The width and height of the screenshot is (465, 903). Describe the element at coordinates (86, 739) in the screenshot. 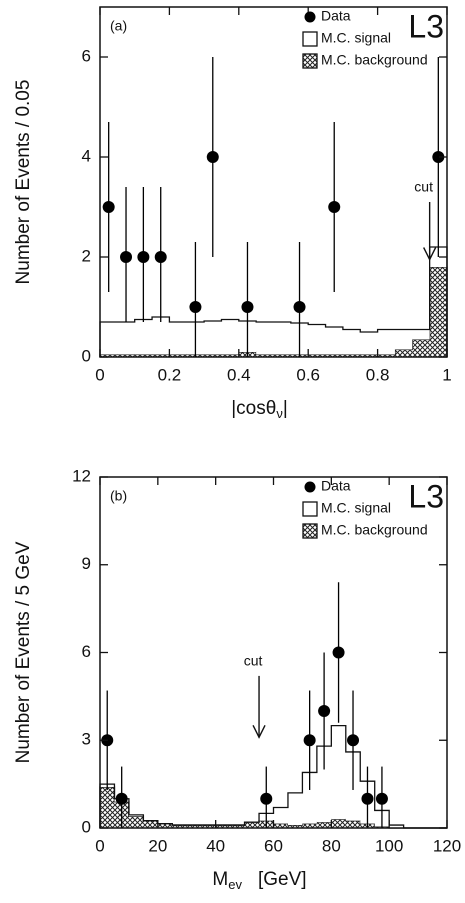

I see `y-tick-label: 3` at that location.